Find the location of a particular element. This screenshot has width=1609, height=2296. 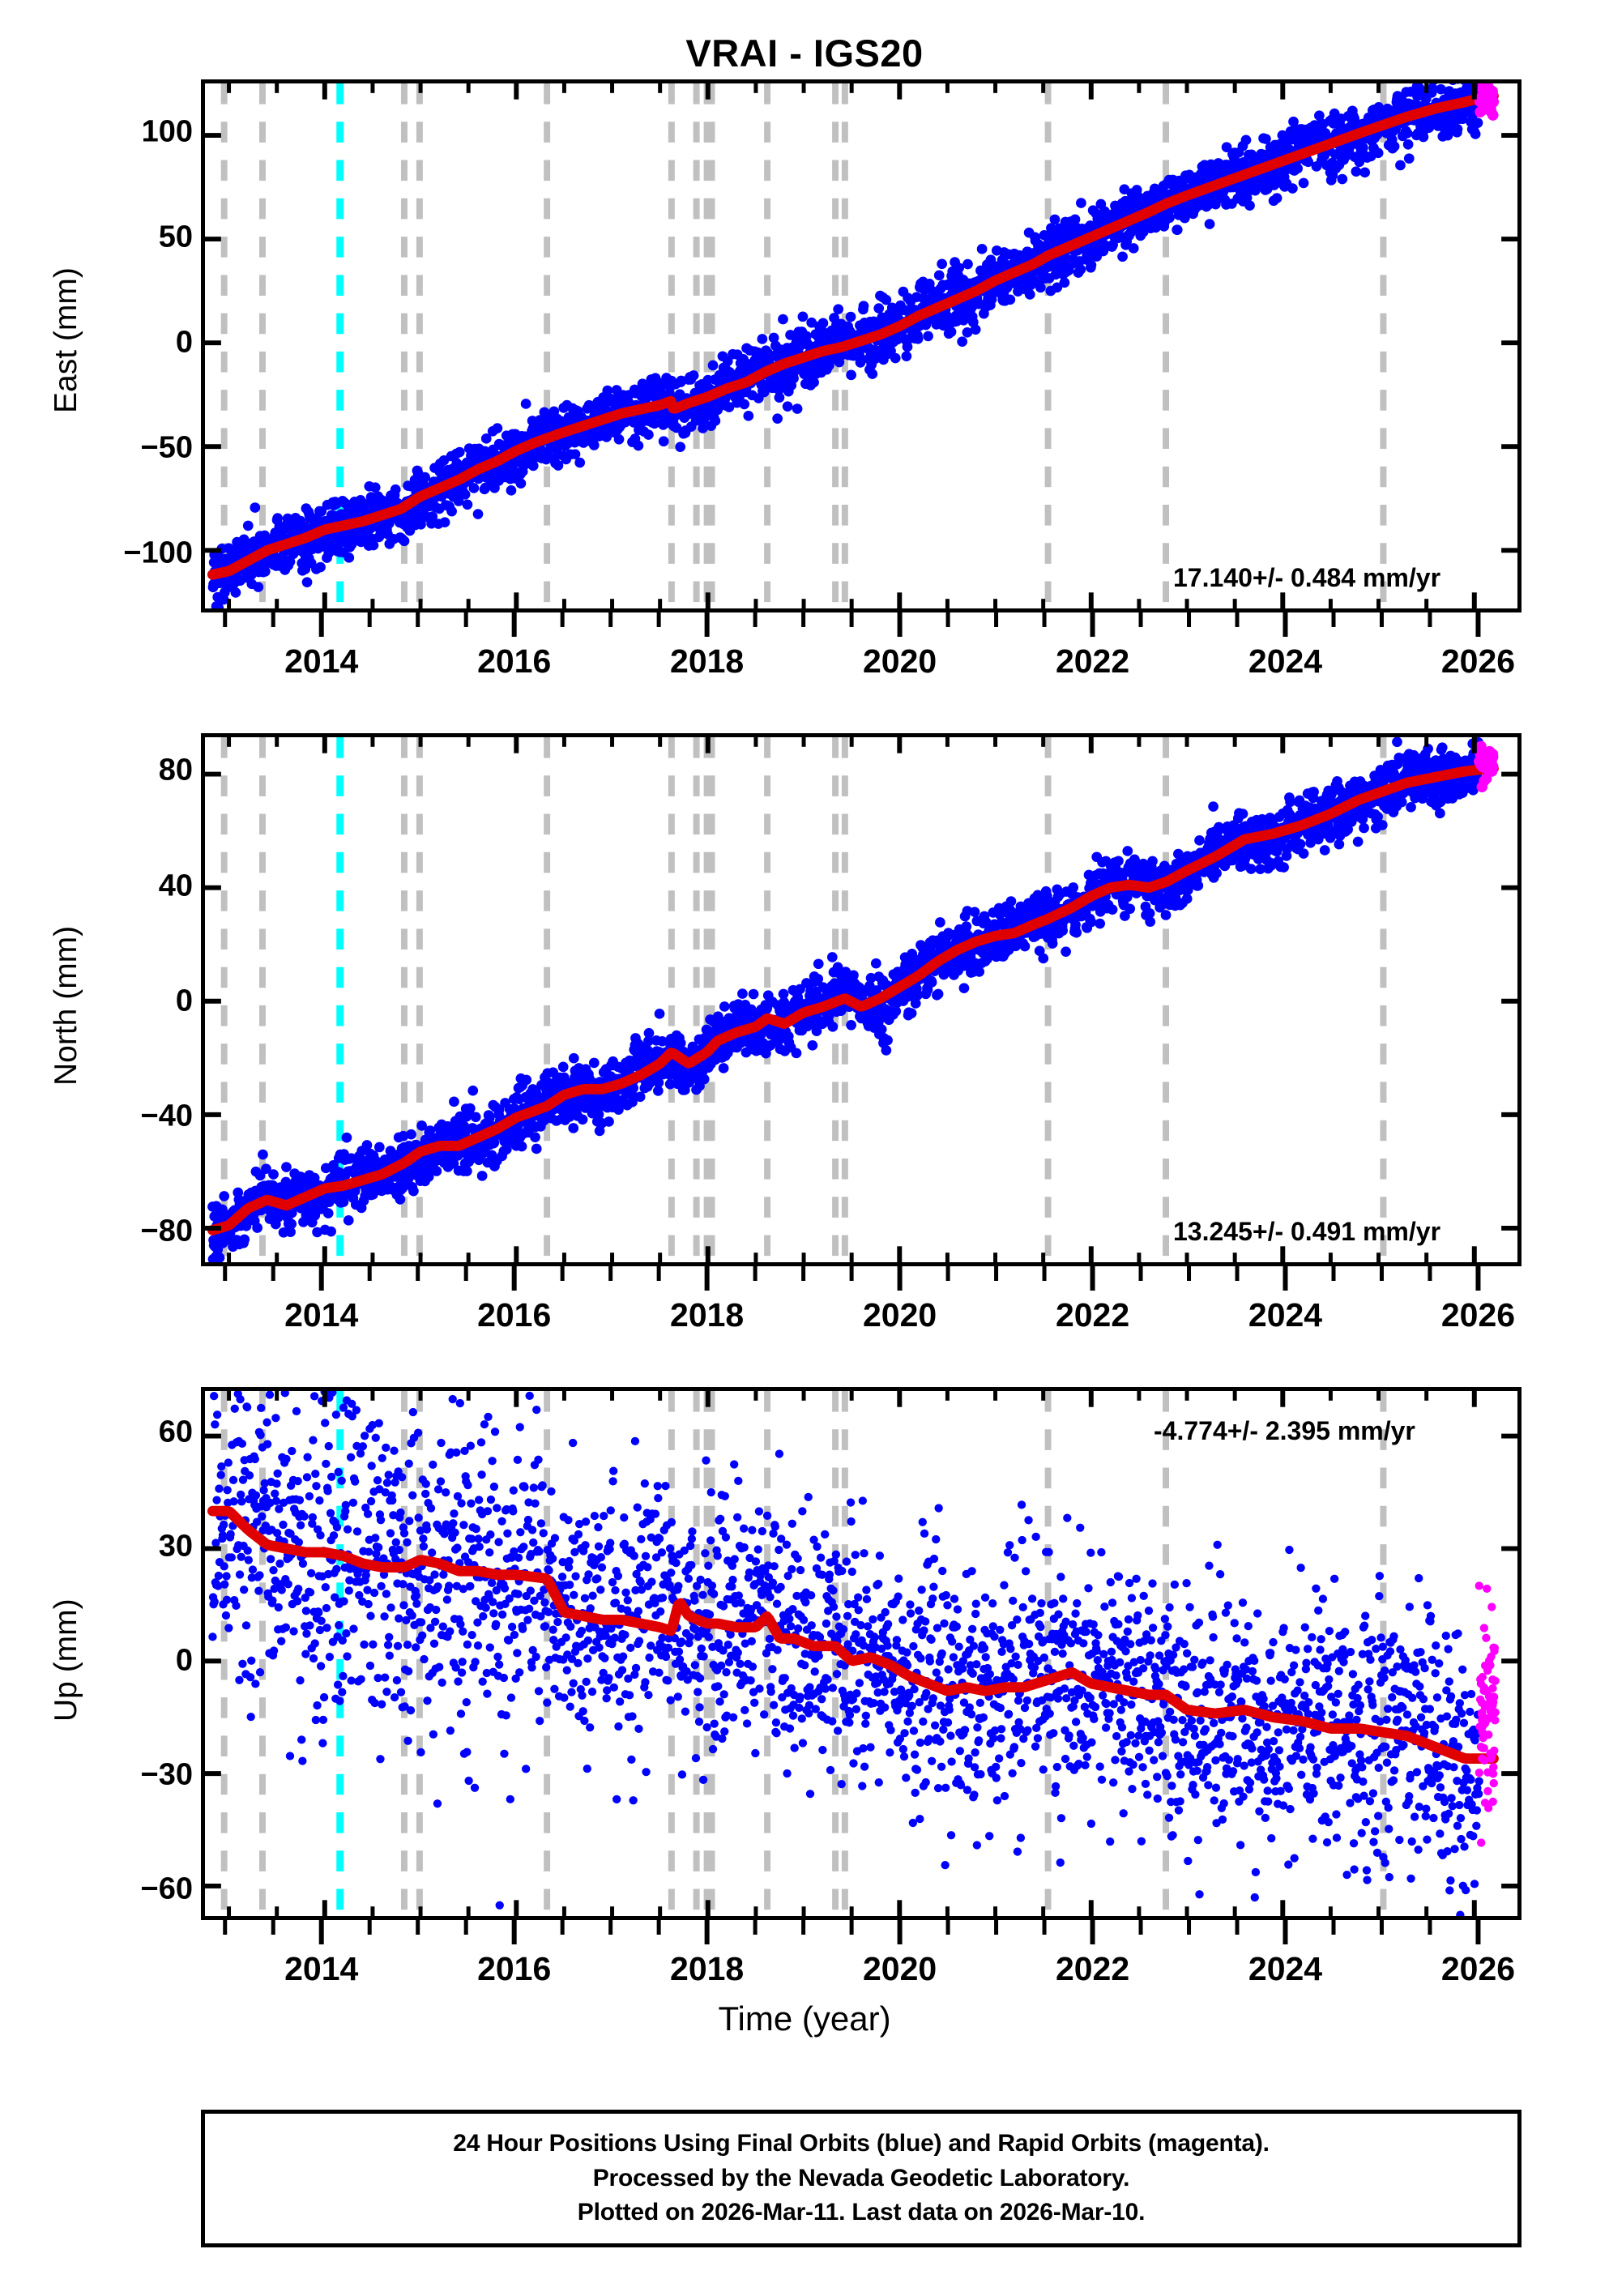

y-tick-label: −30 is located at coordinates (166, 1775).